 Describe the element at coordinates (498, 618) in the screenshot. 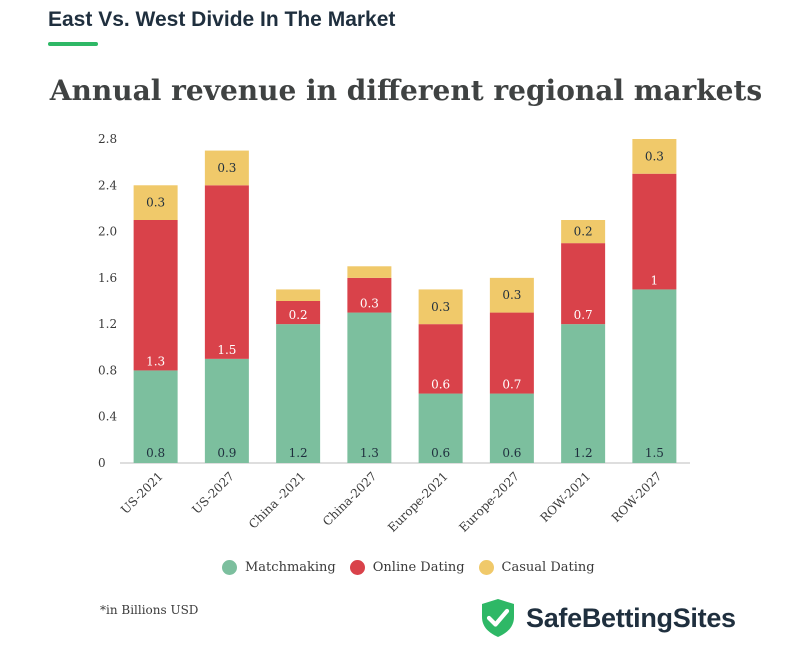

I see `shield-check-icon` at that location.